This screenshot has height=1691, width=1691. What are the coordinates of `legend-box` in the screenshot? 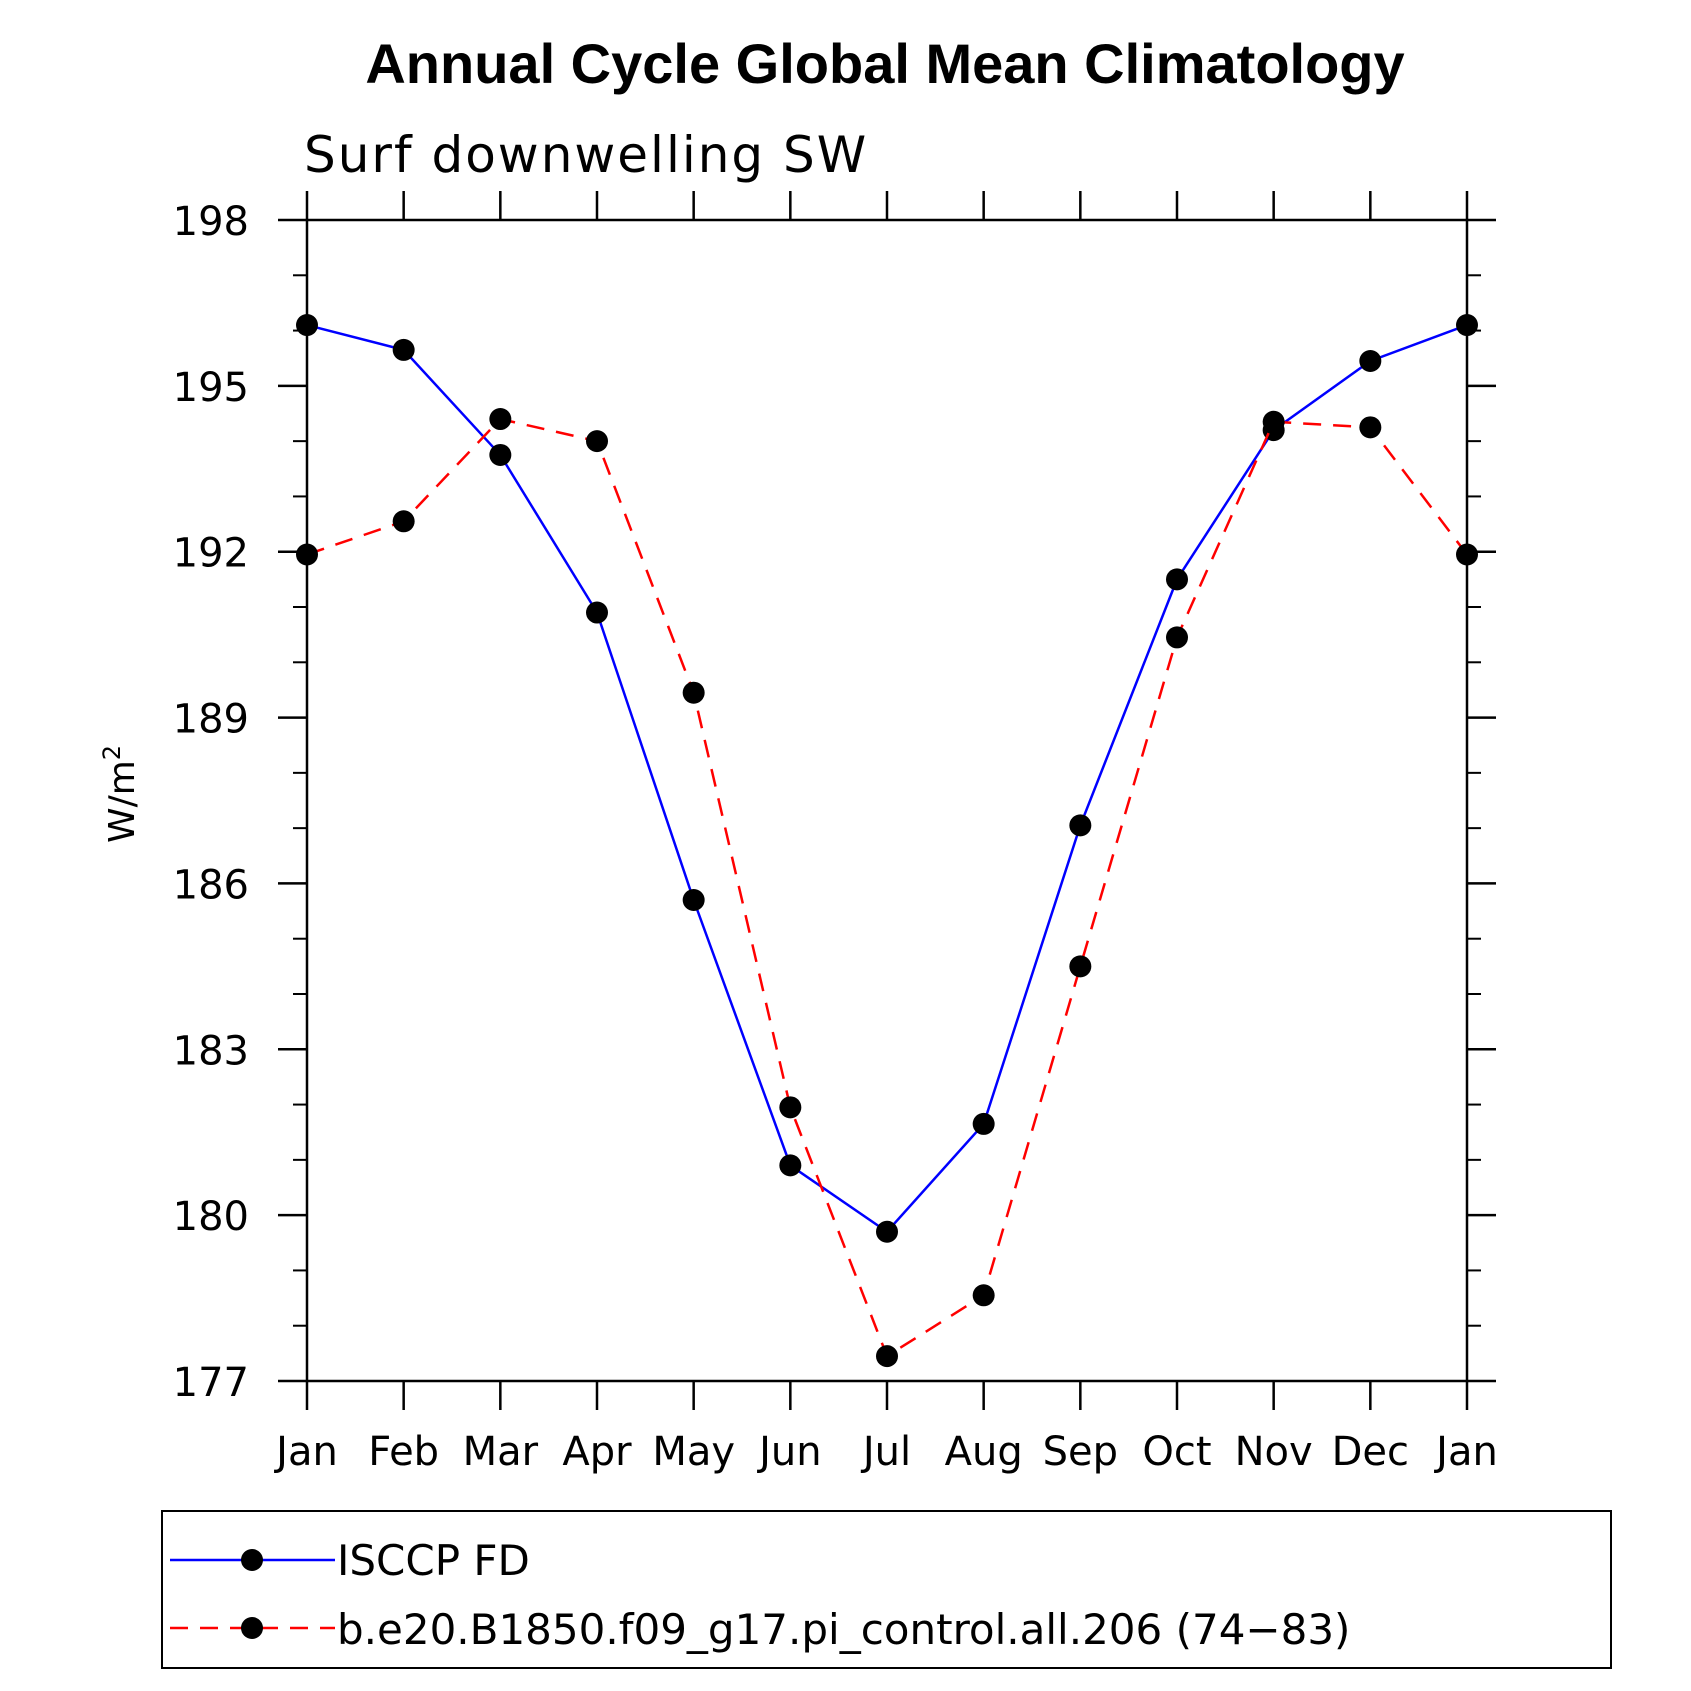 It's located at (886, 1589).